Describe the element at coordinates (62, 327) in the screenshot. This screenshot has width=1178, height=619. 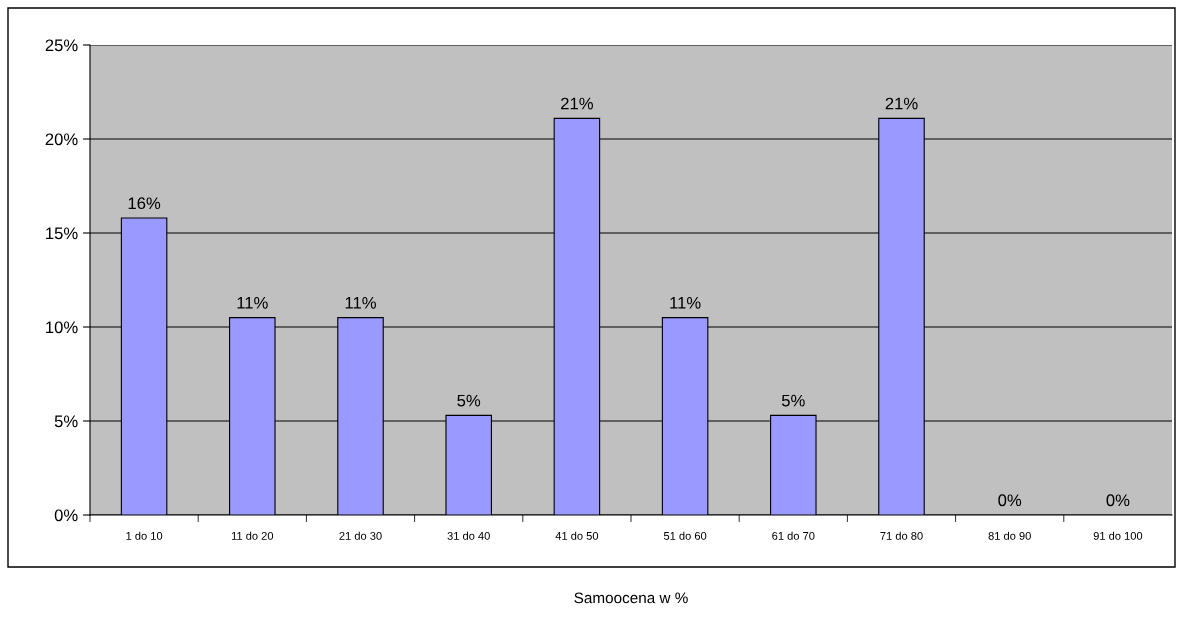
I see `y-tick-label: 10%` at that location.